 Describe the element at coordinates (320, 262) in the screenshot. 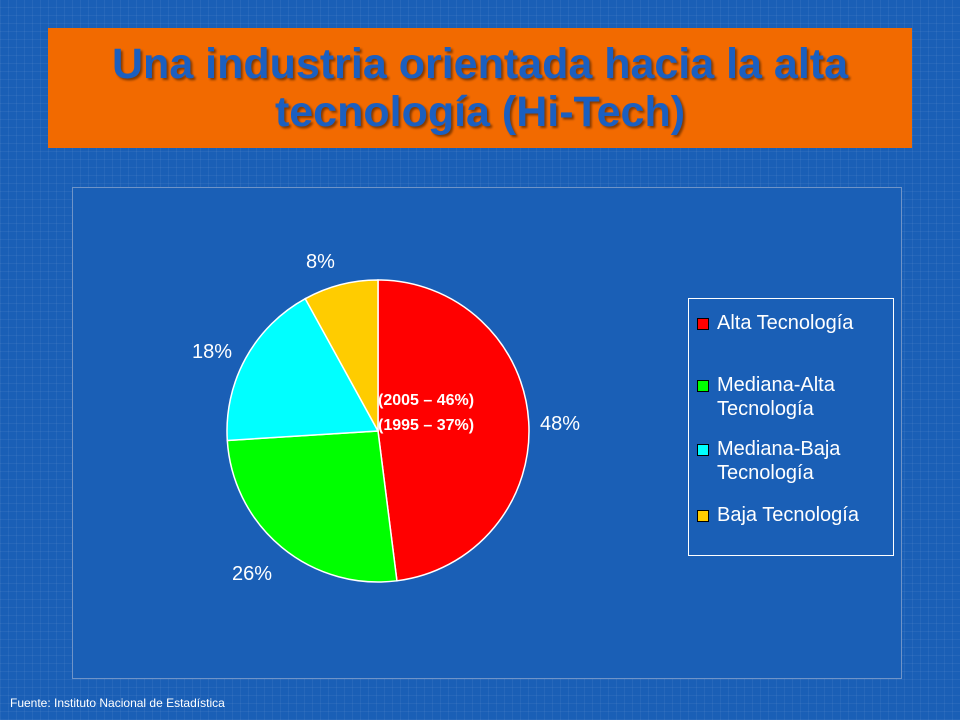

I see `data-label-baja: 8%` at that location.